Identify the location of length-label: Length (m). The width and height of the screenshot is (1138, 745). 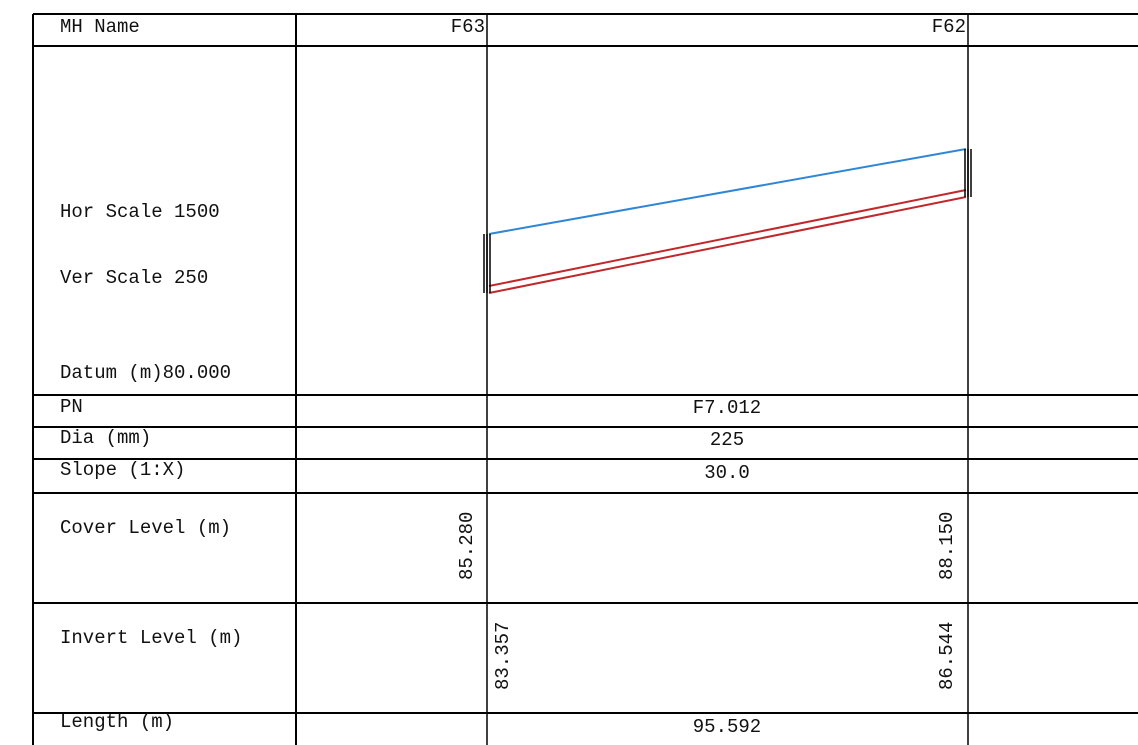
(117, 722).